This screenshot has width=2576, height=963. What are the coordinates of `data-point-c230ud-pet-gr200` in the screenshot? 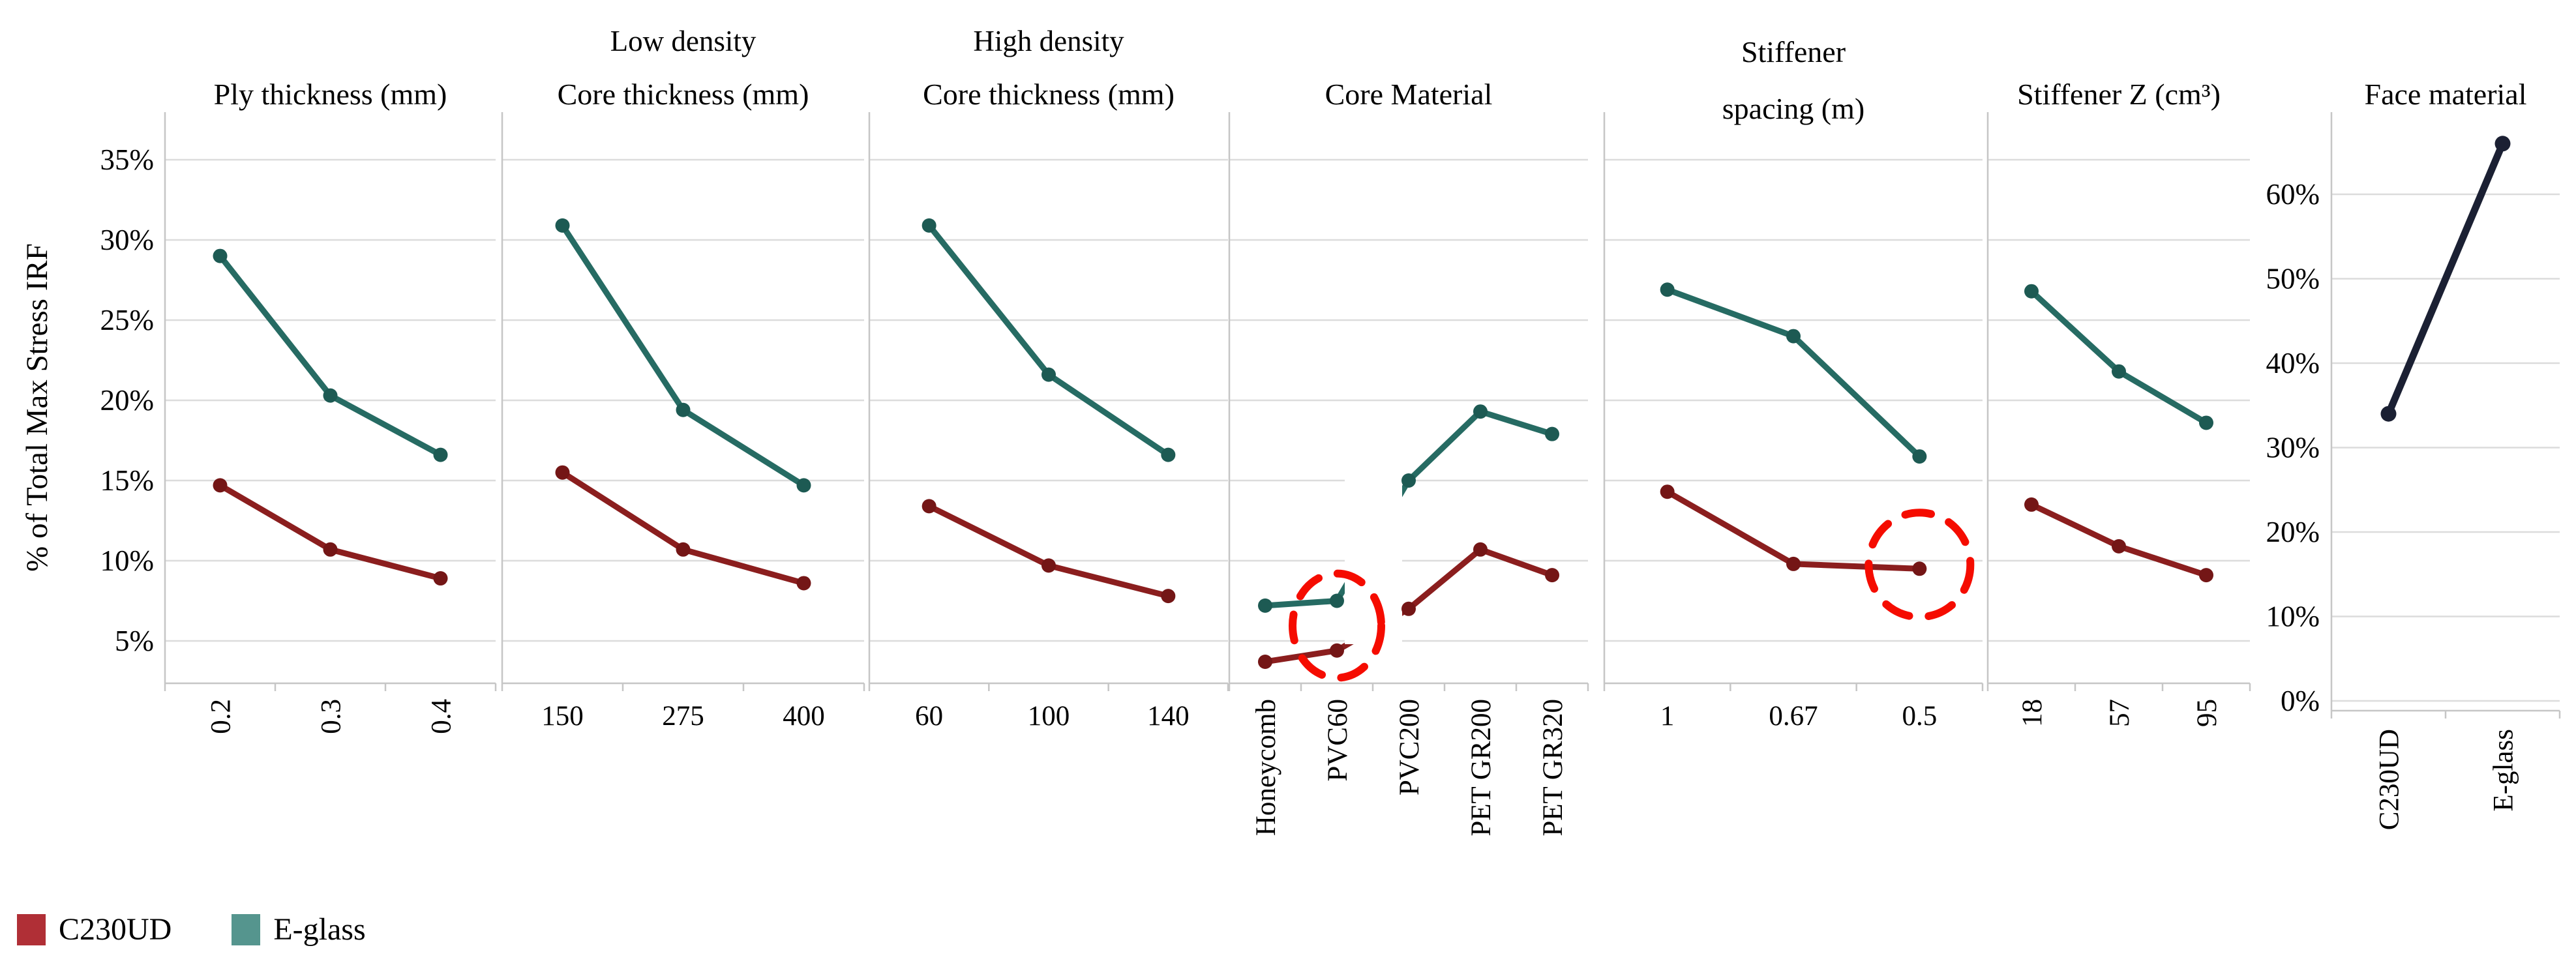 It's located at (1480, 549).